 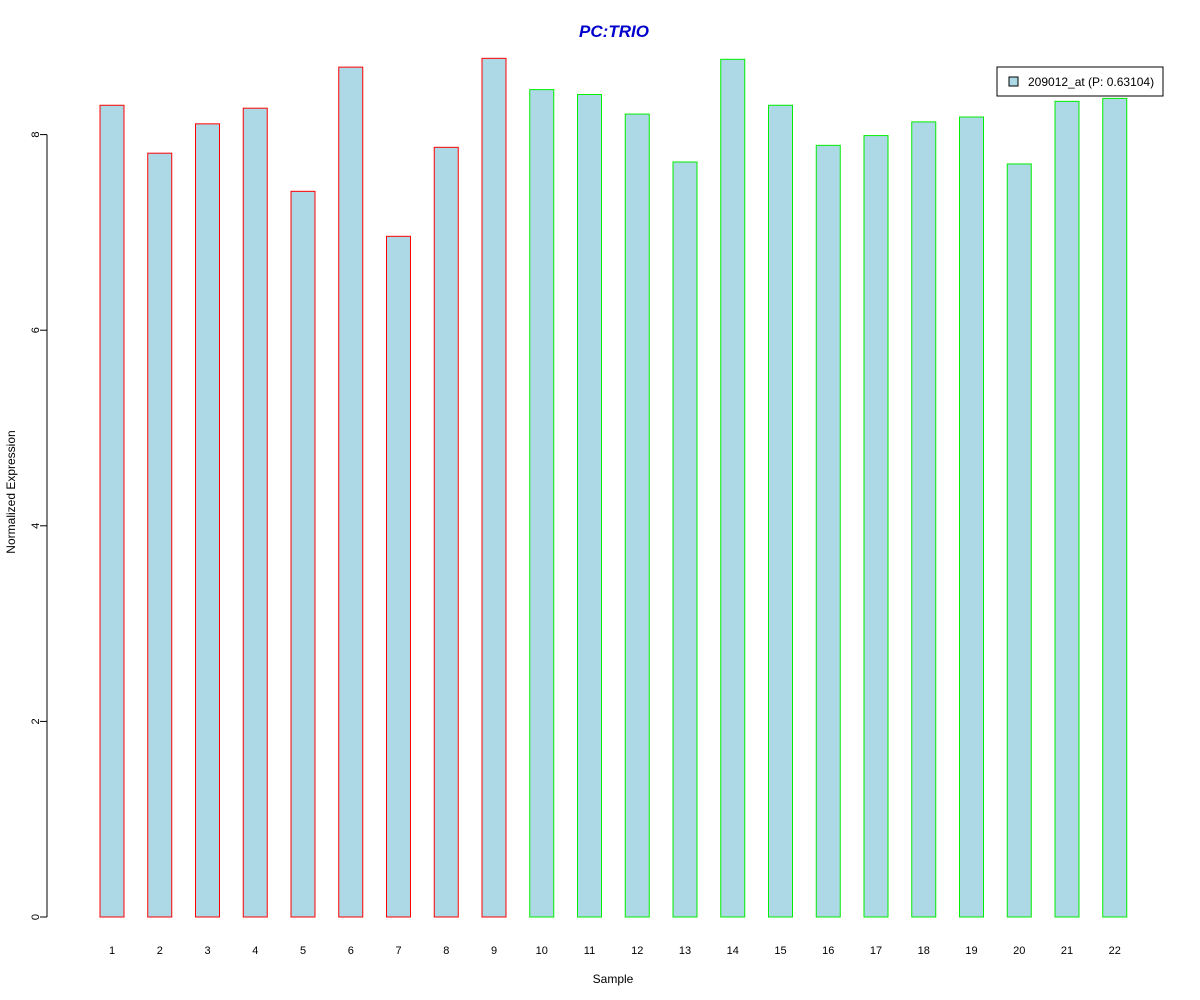 I want to click on y-axis: 0 2 4 6 8, so click(x=39, y=526).